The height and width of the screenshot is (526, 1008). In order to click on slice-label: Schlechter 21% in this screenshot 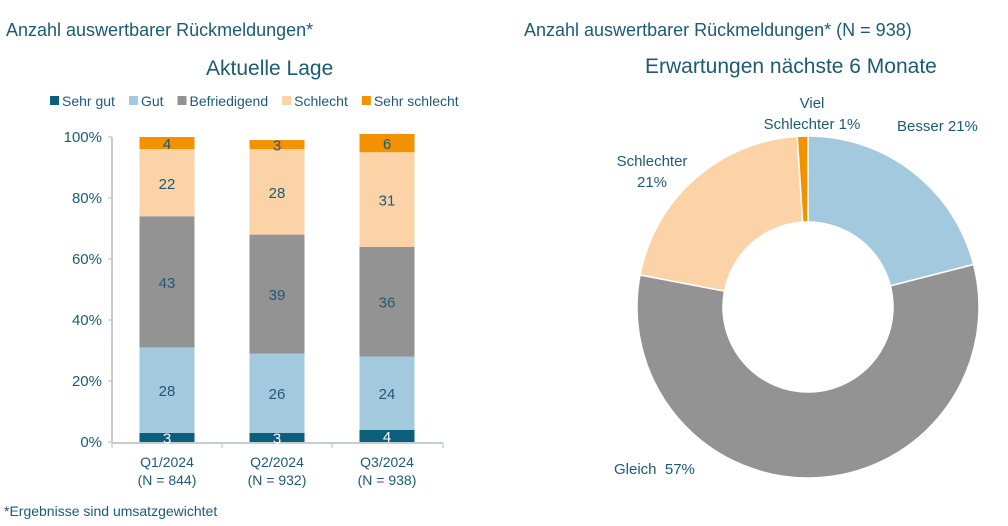, I will do `click(652, 172)`.